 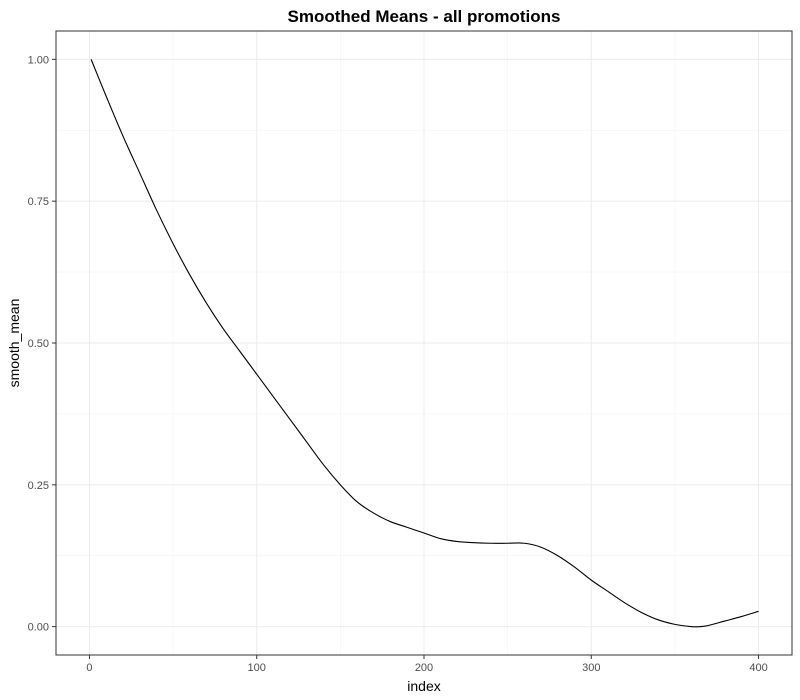 What do you see at coordinates (38, 60) in the screenshot?
I see `y-tick-label: 1.00` at bounding box center [38, 60].